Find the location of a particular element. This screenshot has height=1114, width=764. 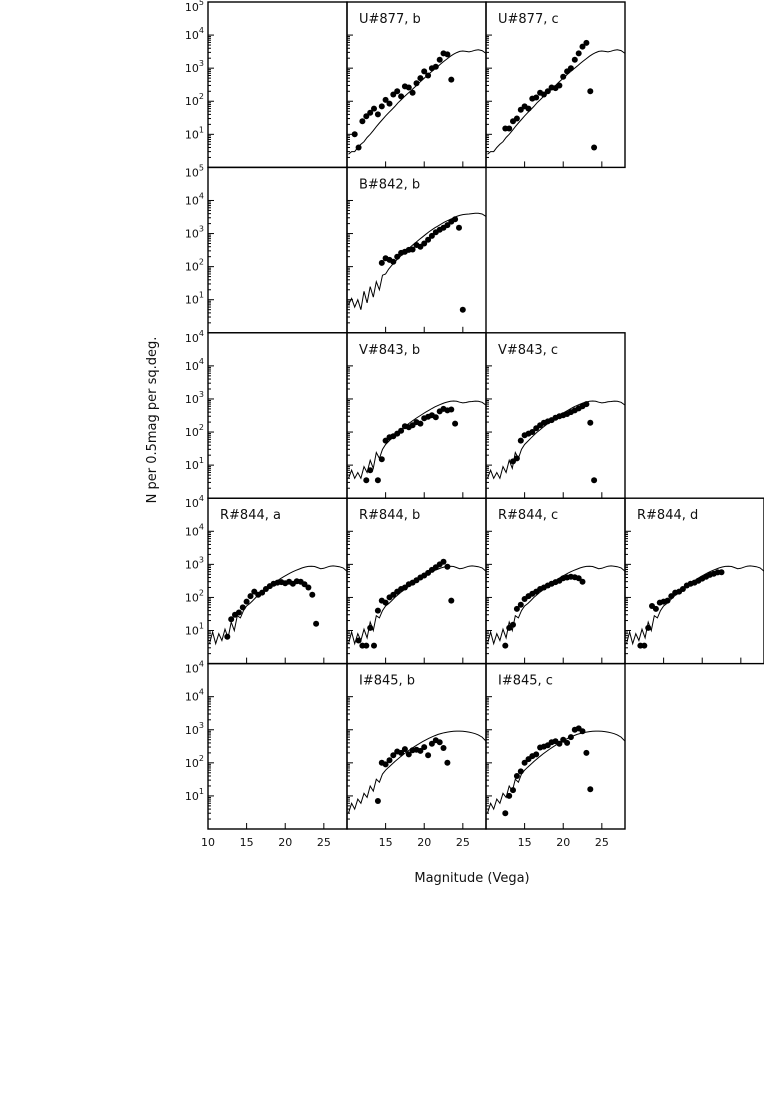

y-tick-exponent: 2 is located at coordinates (201, 96).